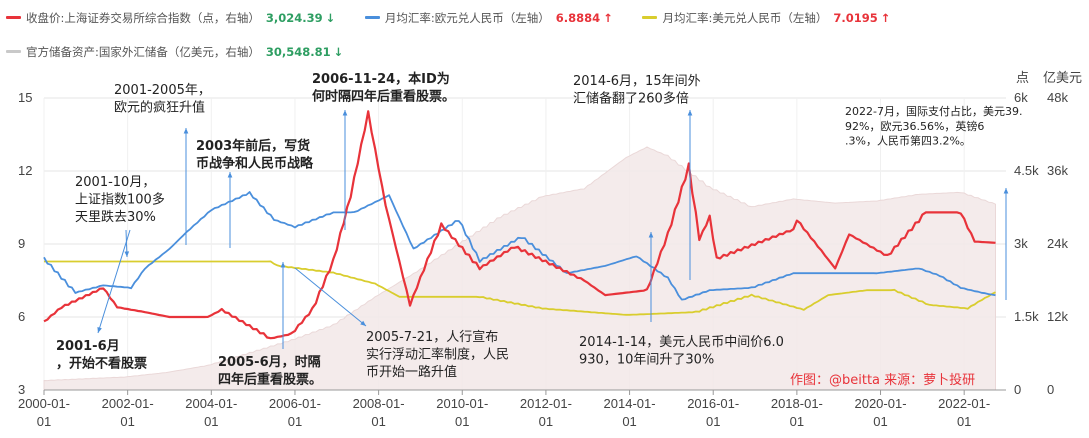 The width and height of the screenshot is (1089, 438). Describe the element at coordinates (797, 403) in the screenshot. I see `x-tick-label: 2018-01-` at that location.